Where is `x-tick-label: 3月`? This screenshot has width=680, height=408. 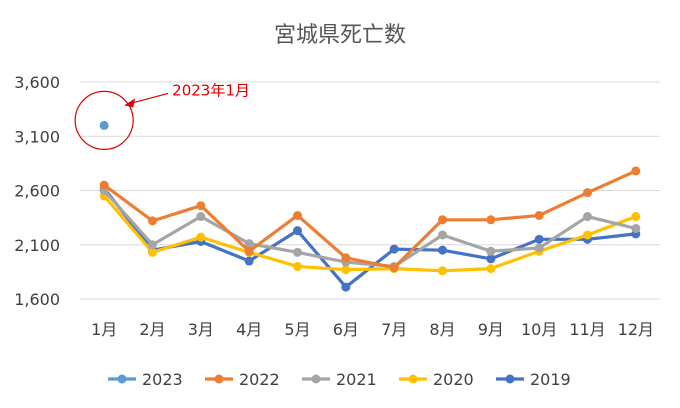
x-tick-label: 3月 is located at coordinates (201, 329).